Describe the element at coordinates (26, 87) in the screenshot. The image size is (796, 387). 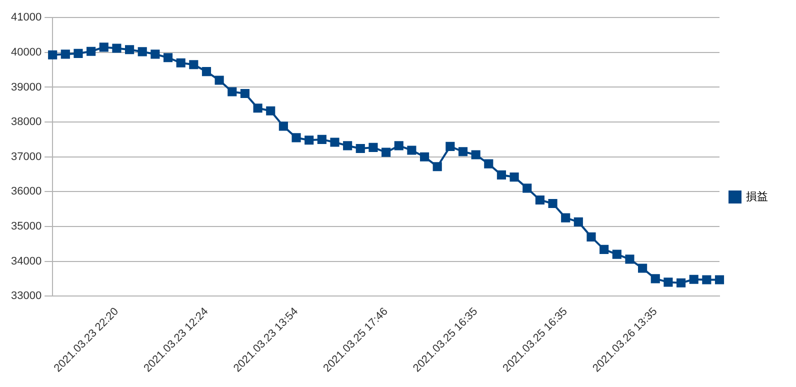
I see `y-tick-label: 39000` at that location.